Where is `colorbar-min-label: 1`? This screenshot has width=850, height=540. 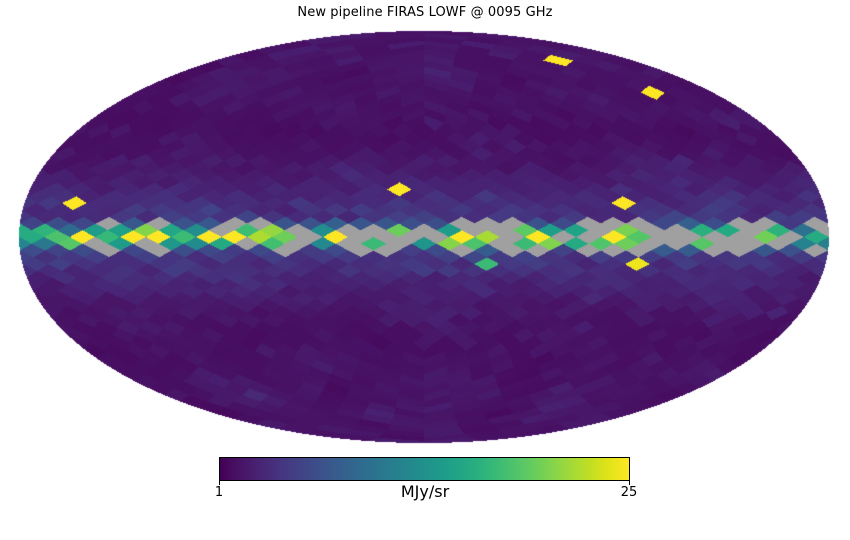
colorbar-min-label: 1 is located at coordinates (219, 492).